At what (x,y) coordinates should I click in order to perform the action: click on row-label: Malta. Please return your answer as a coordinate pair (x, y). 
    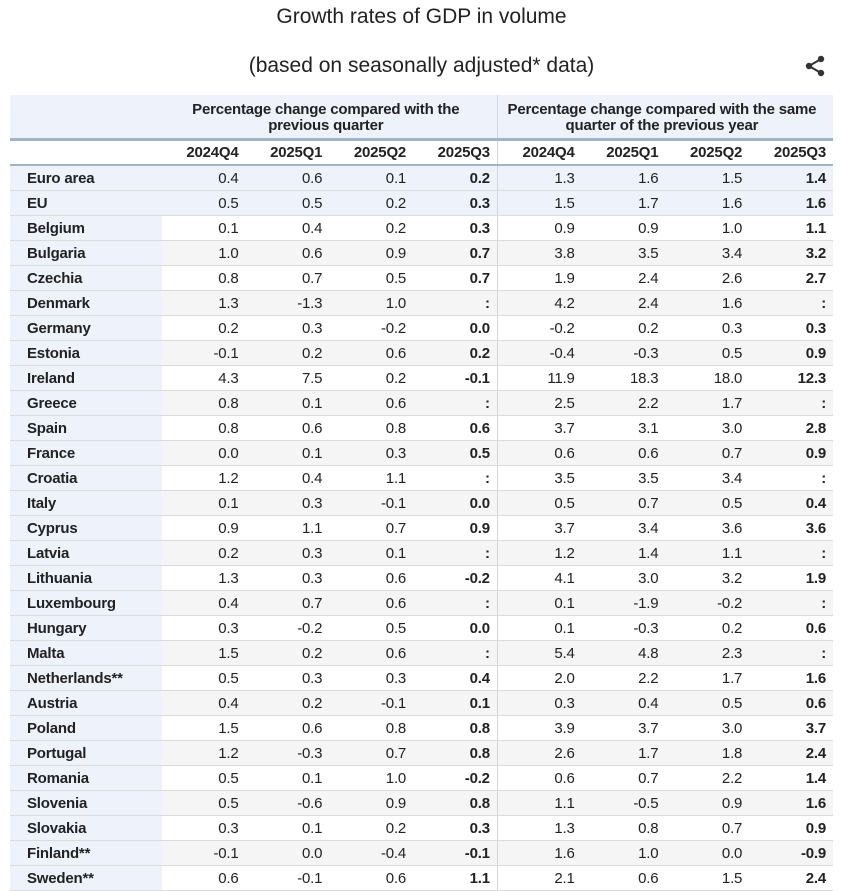
    Looking at the image, I should click on (86, 653).